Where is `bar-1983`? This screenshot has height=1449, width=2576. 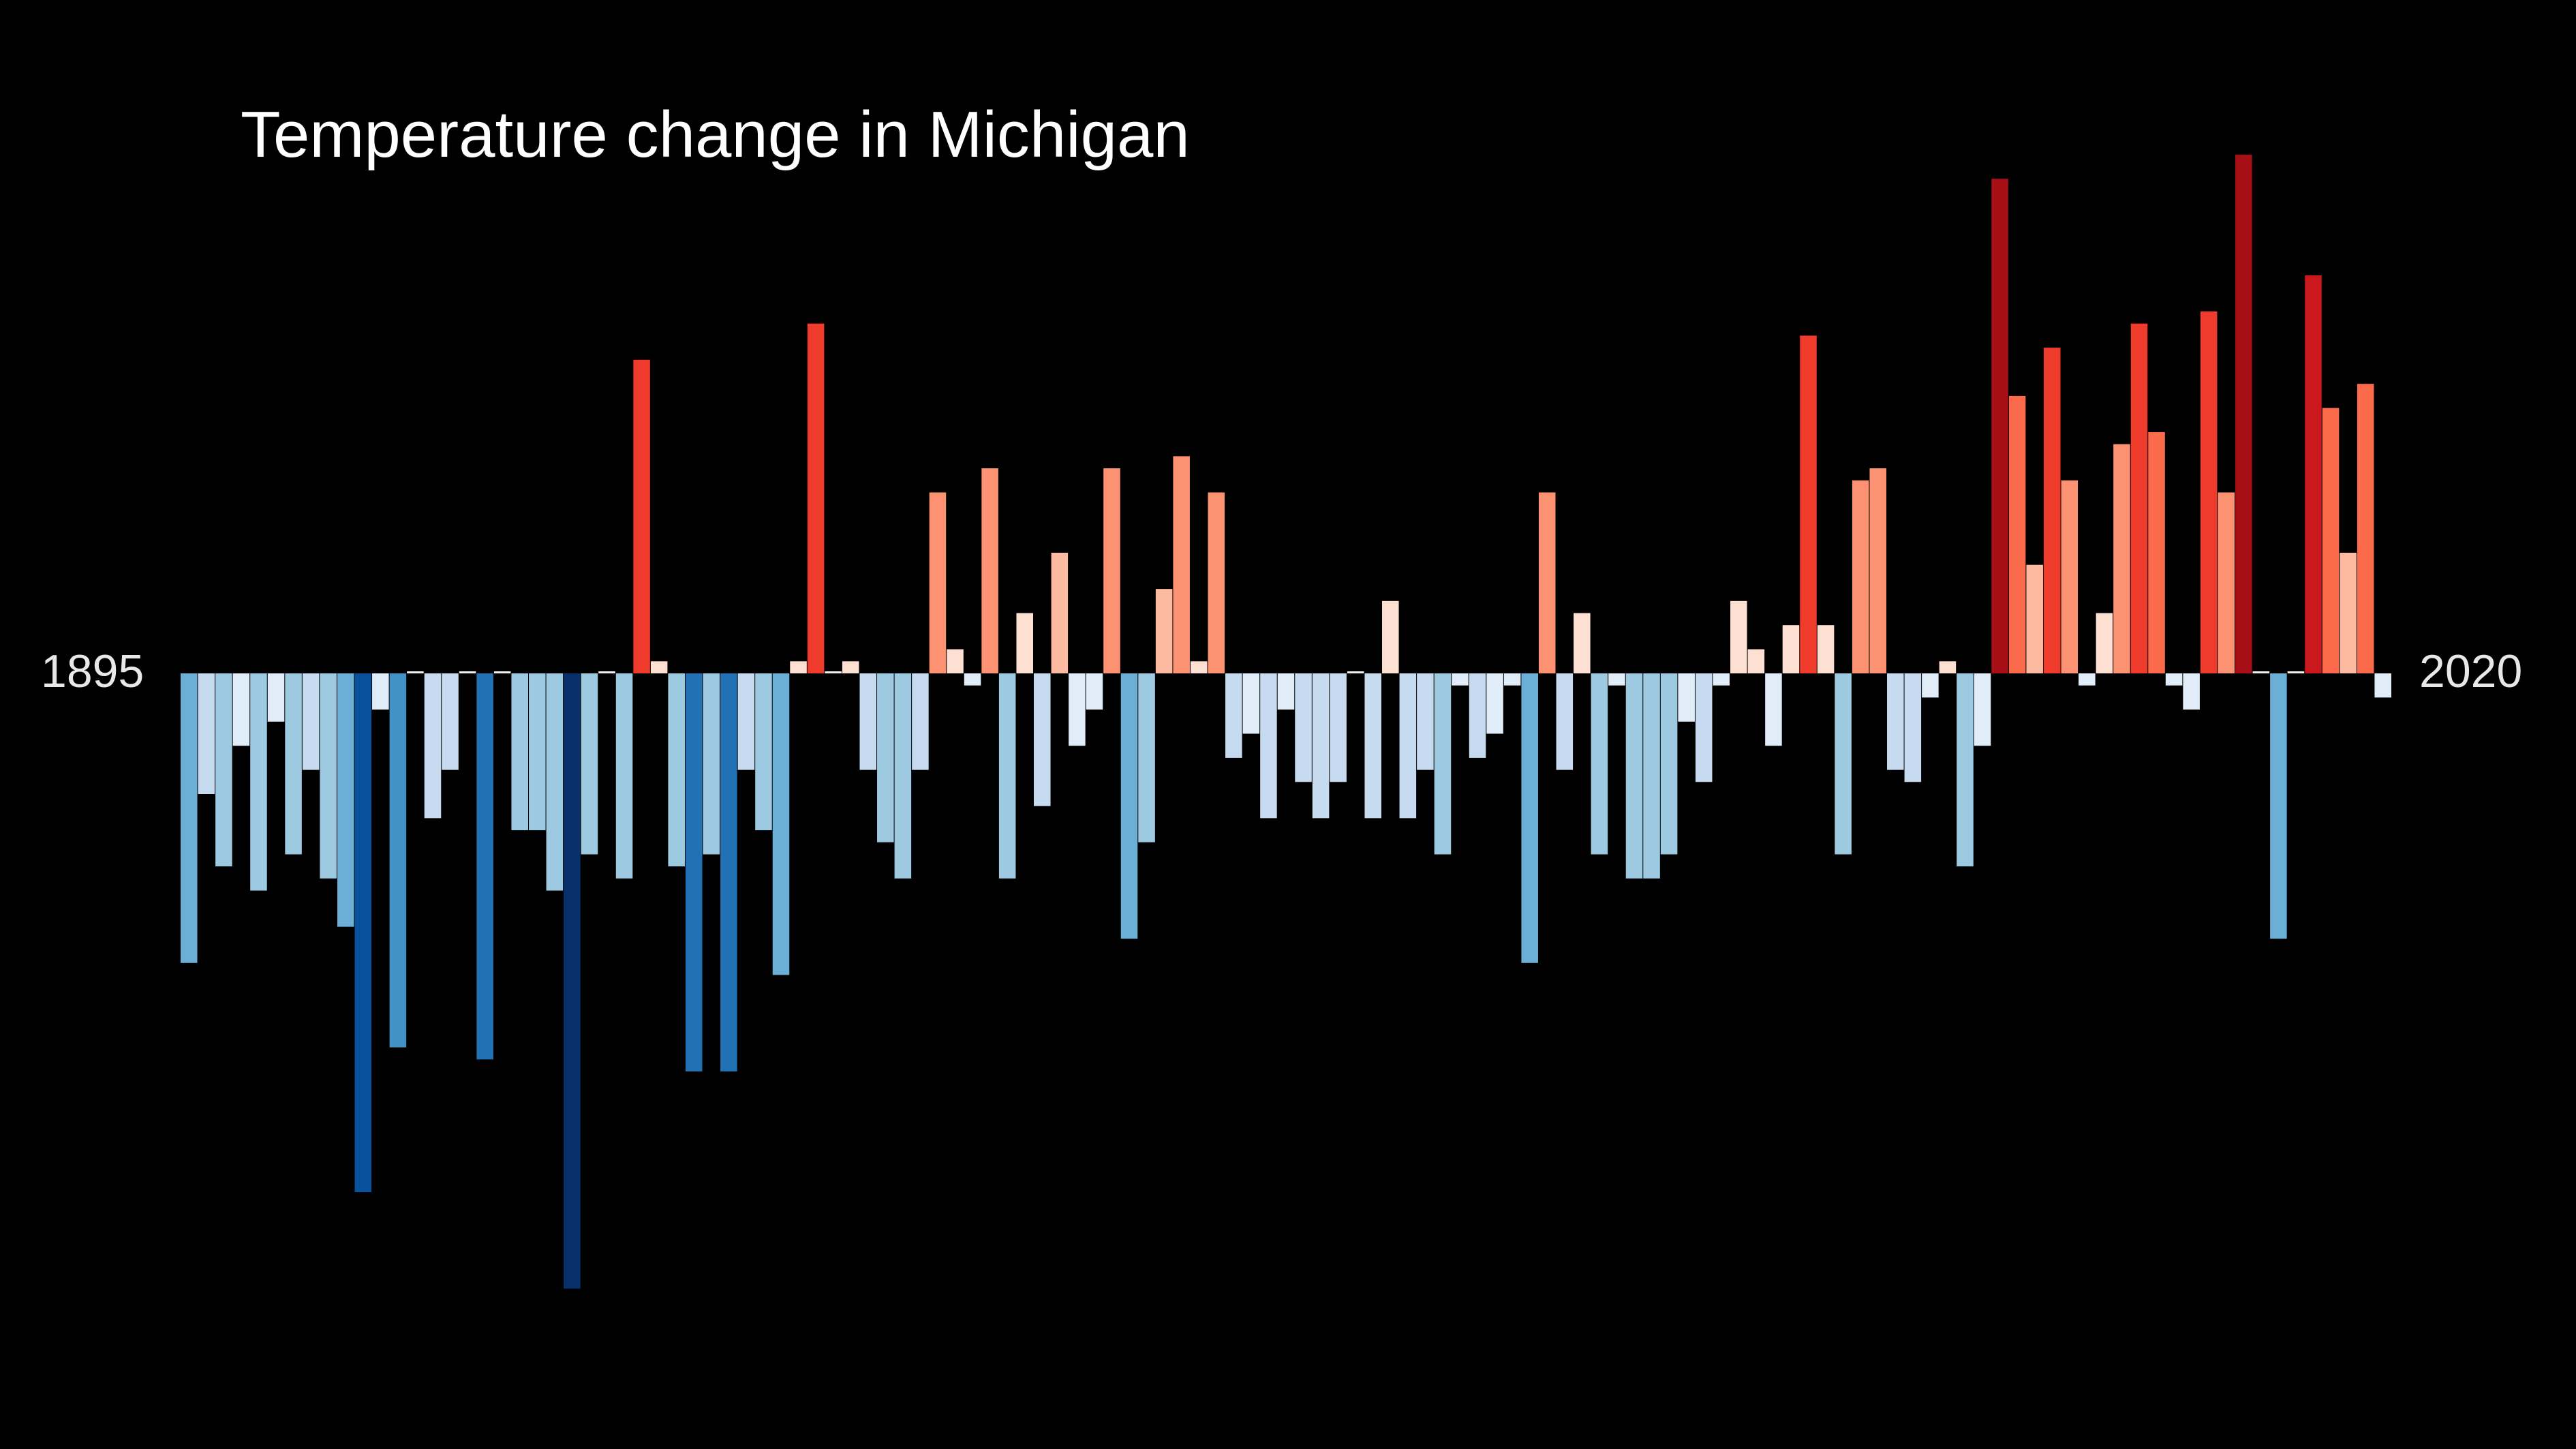
bar-1983 is located at coordinates (1722, 679).